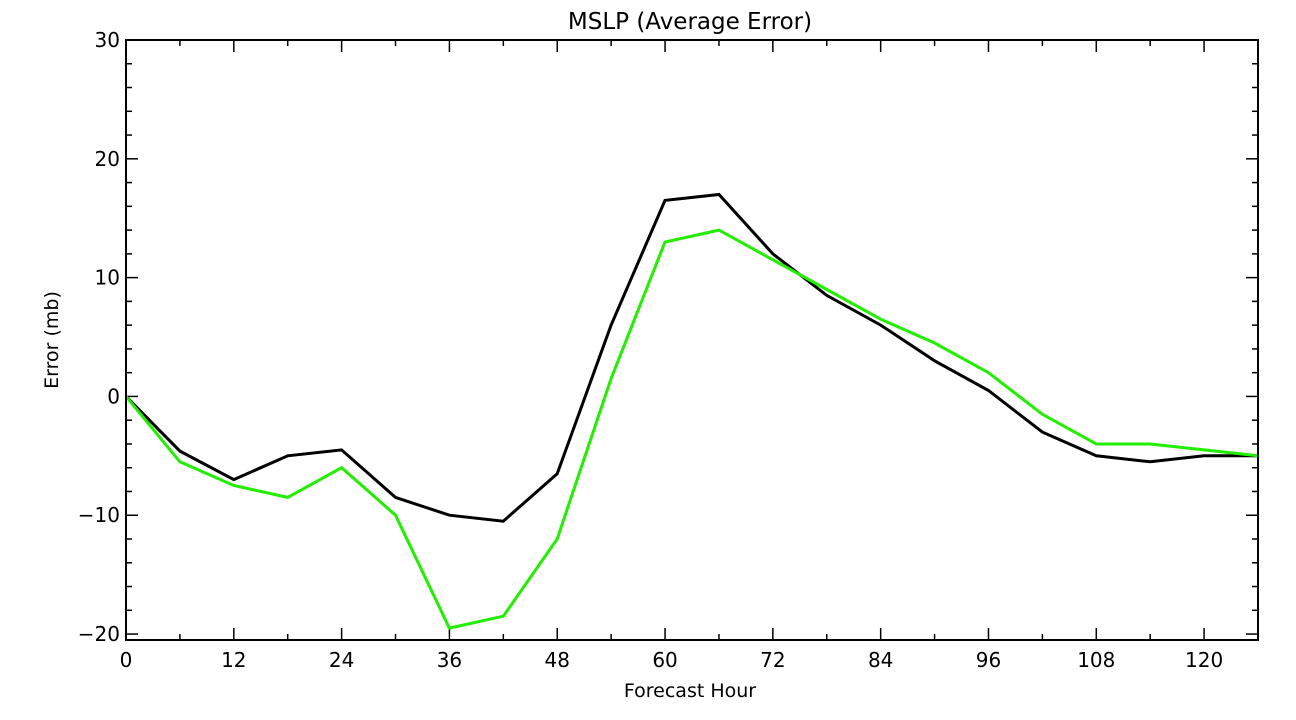 This screenshot has height=720, width=1296. Describe the element at coordinates (988, 660) in the screenshot. I see `x-tick-label: 96` at that location.